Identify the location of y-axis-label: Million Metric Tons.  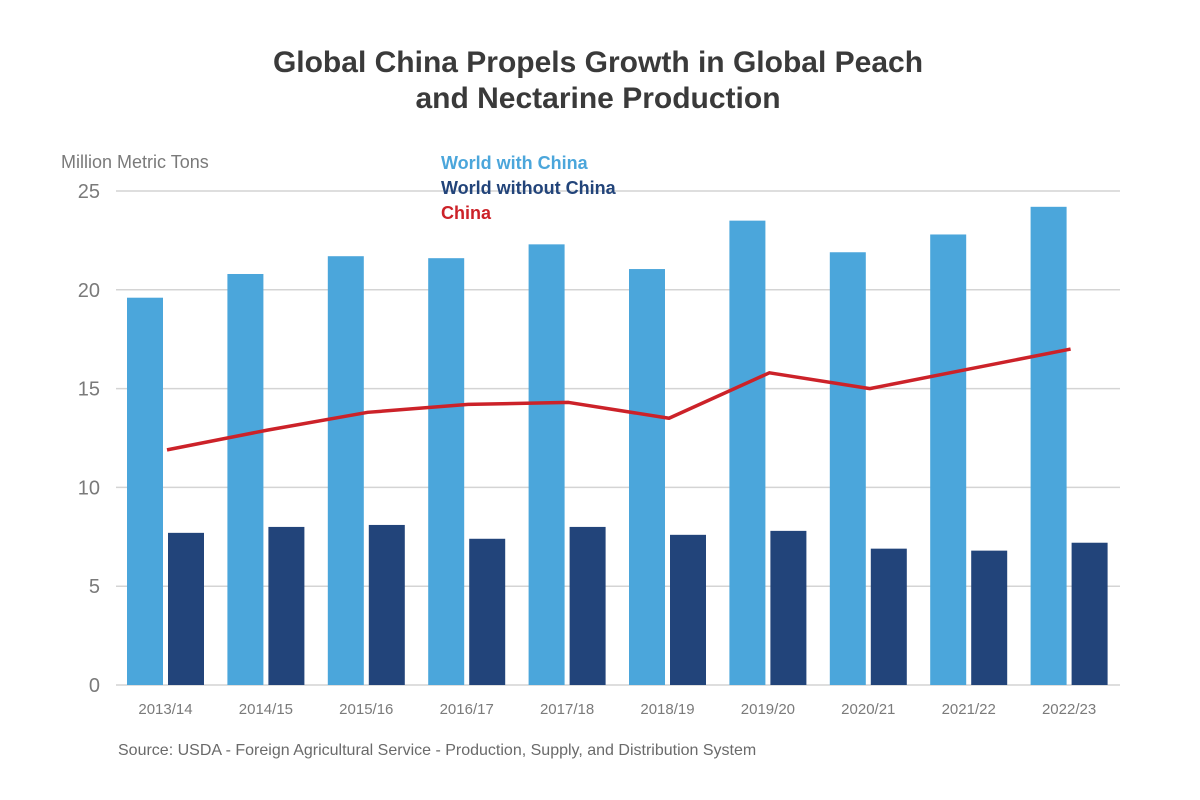
(135, 162).